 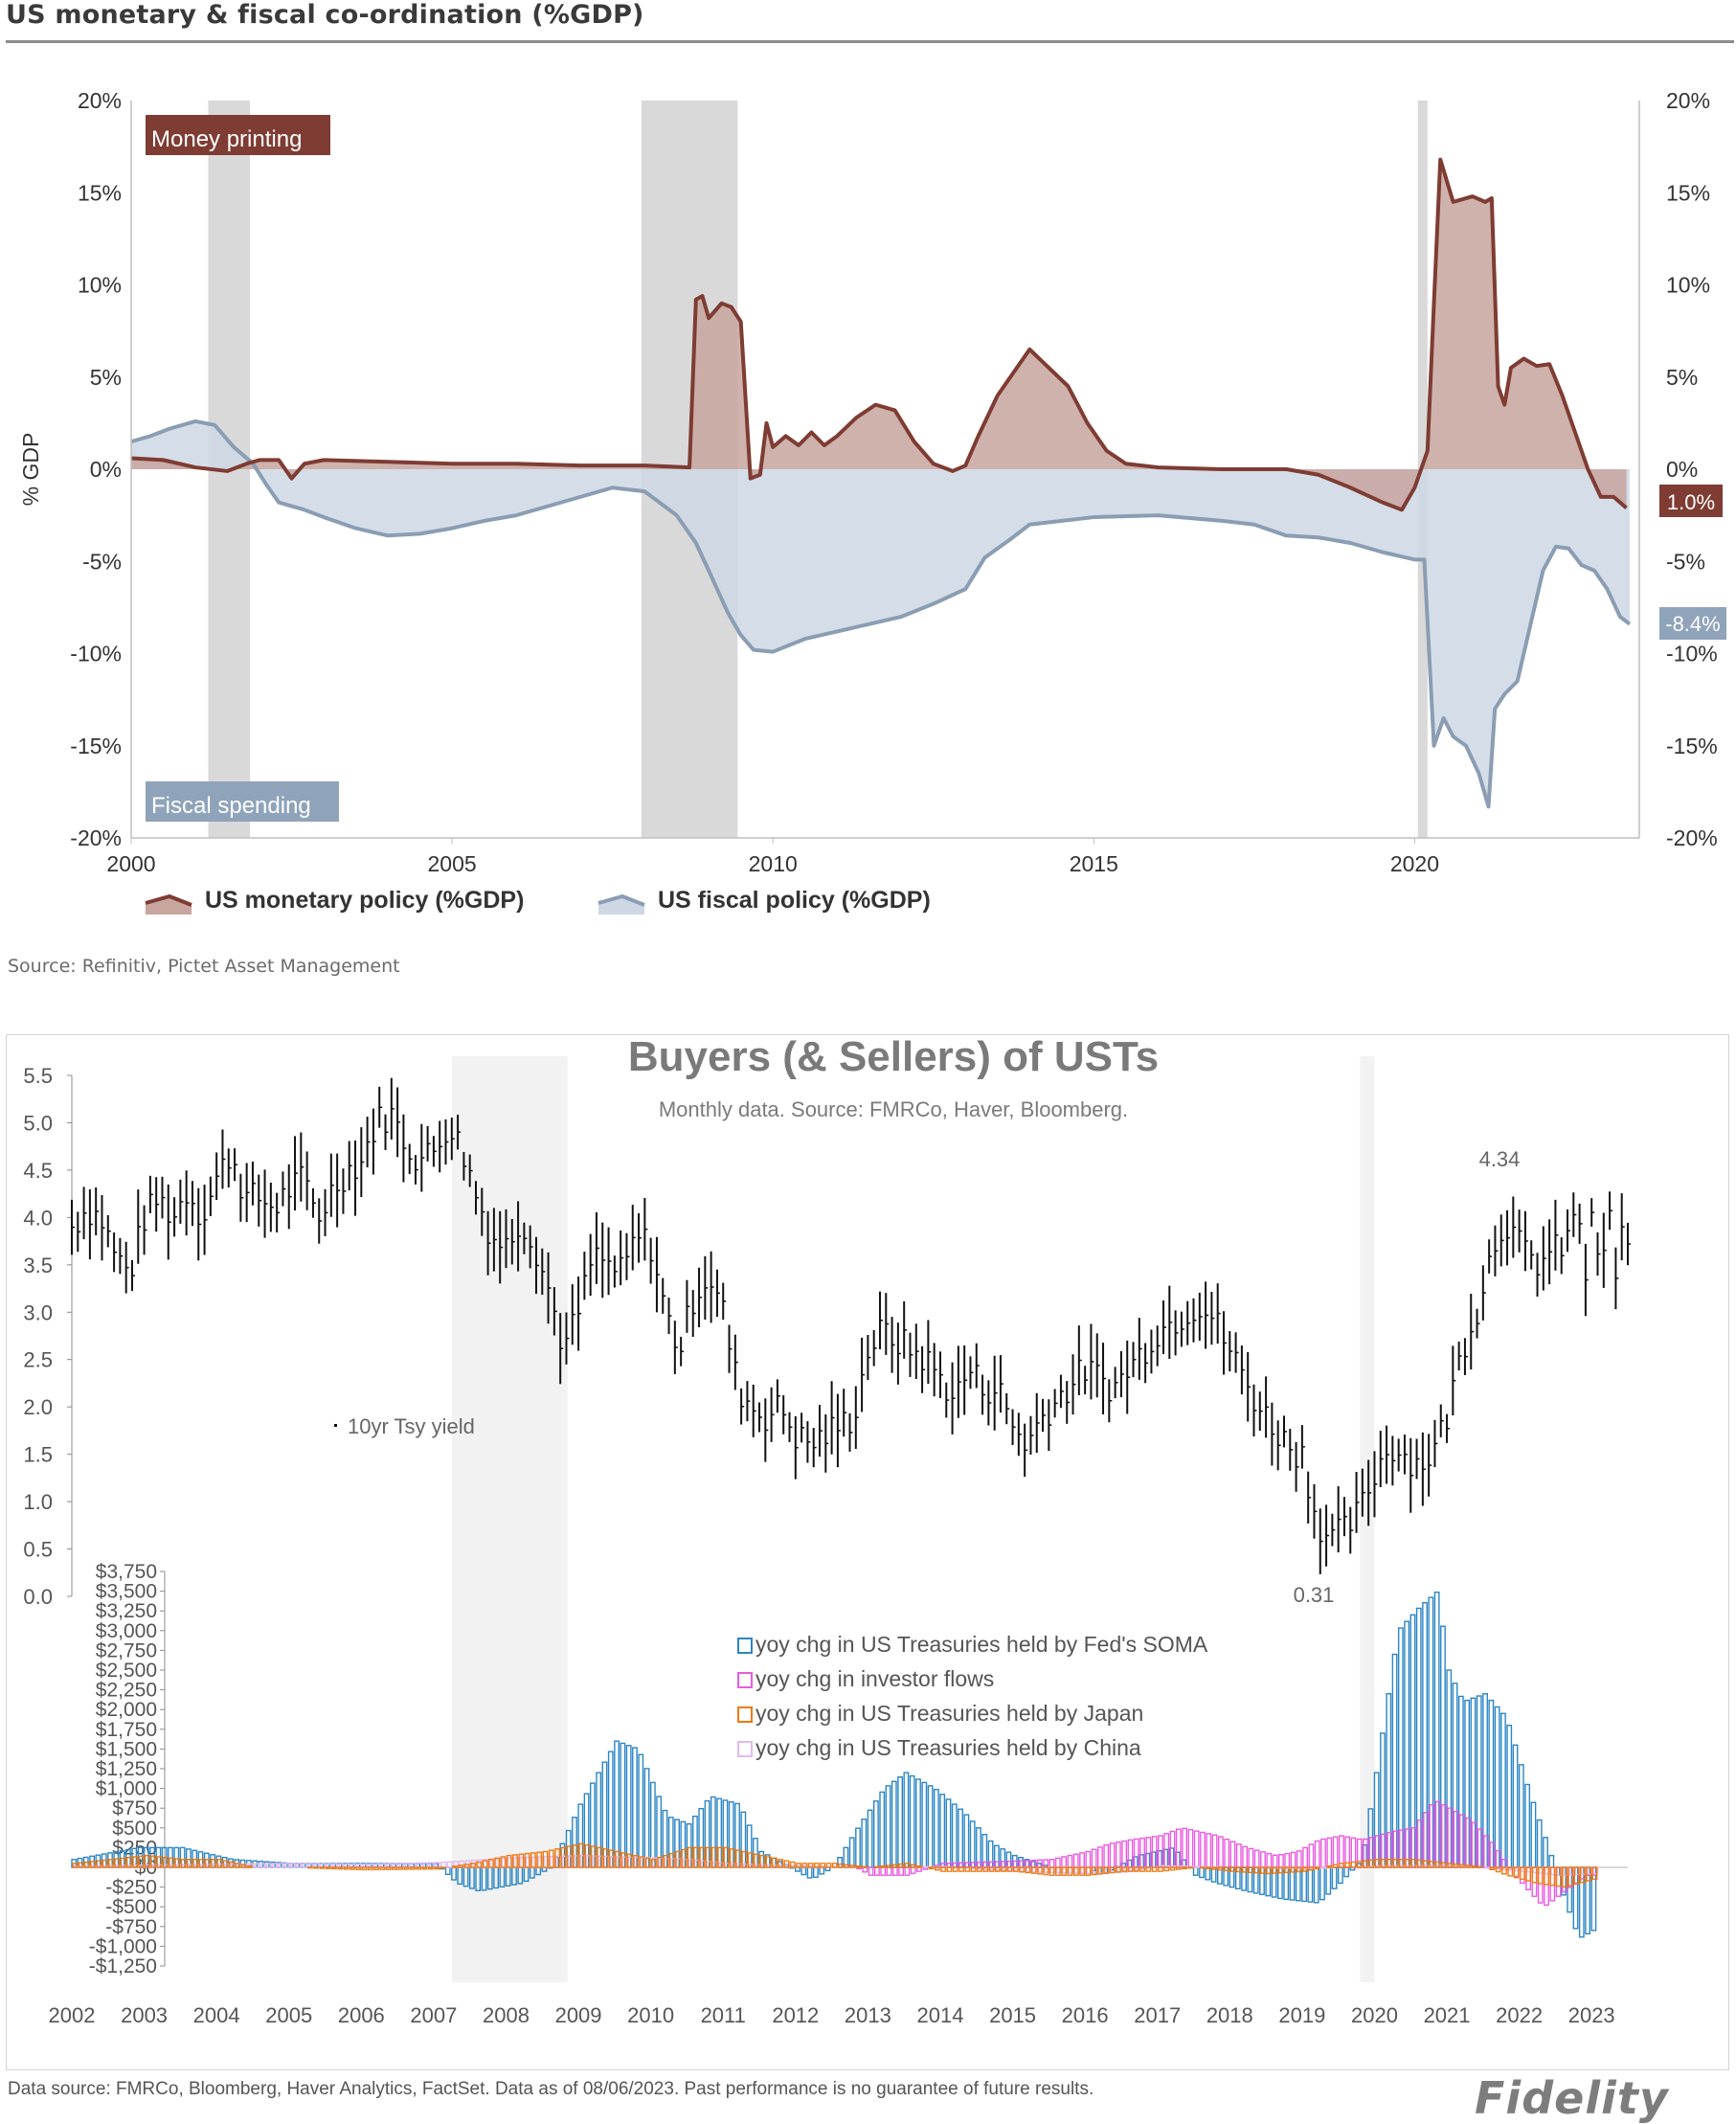 I want to click on flow-tick-12: $750, so click(x=134, y=1808).